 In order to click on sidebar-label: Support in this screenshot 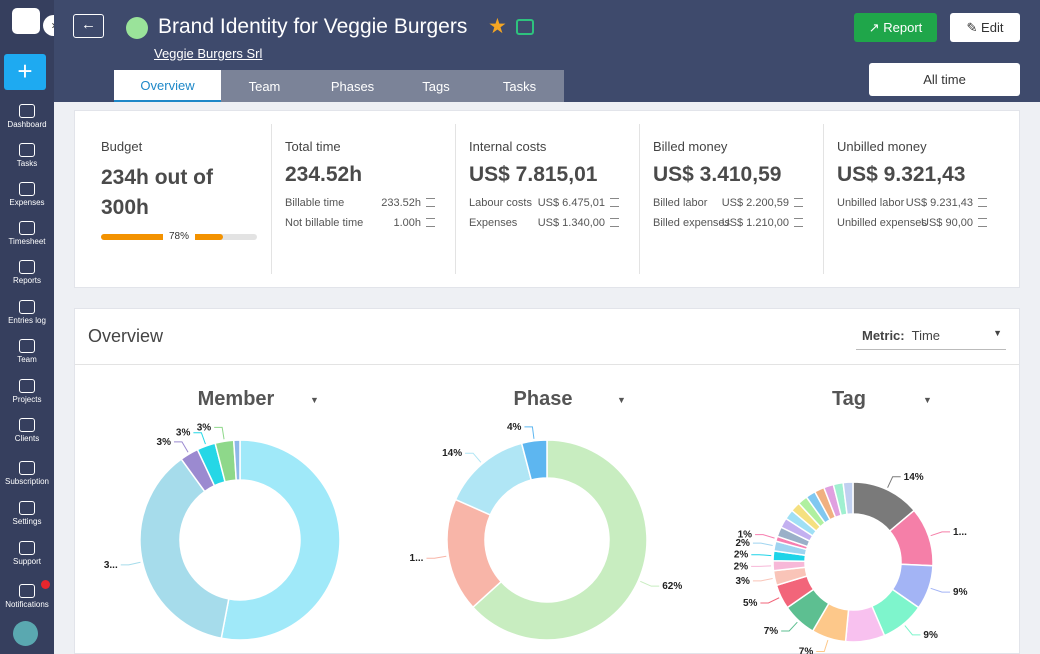, I will do `click(27, 561)`.